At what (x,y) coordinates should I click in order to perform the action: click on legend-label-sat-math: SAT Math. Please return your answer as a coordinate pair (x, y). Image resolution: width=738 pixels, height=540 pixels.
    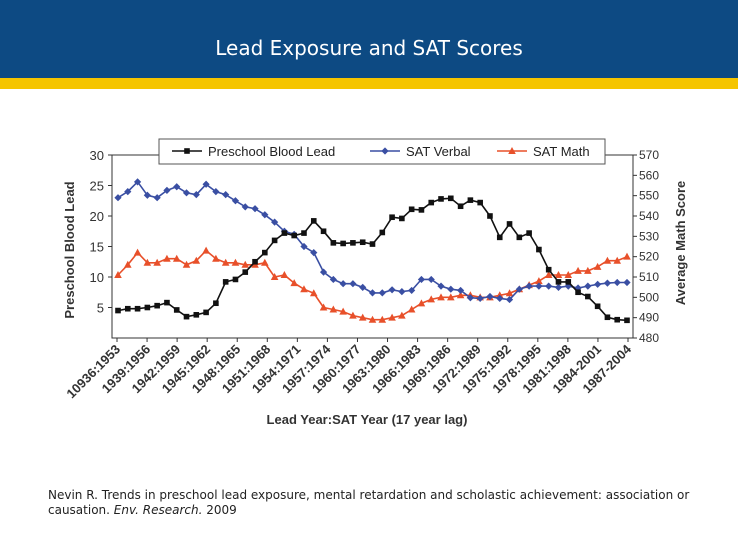
    Looking at the image, I should click on (561, 151).